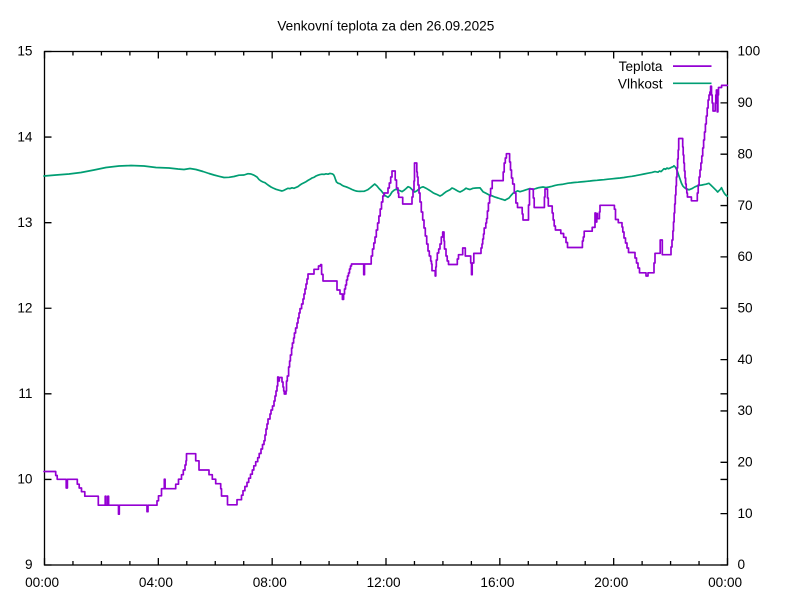  What do you see at coordinates (746, 205) in the screenshot?
I see `svg-text: 70` at bounding box center [746, 205].